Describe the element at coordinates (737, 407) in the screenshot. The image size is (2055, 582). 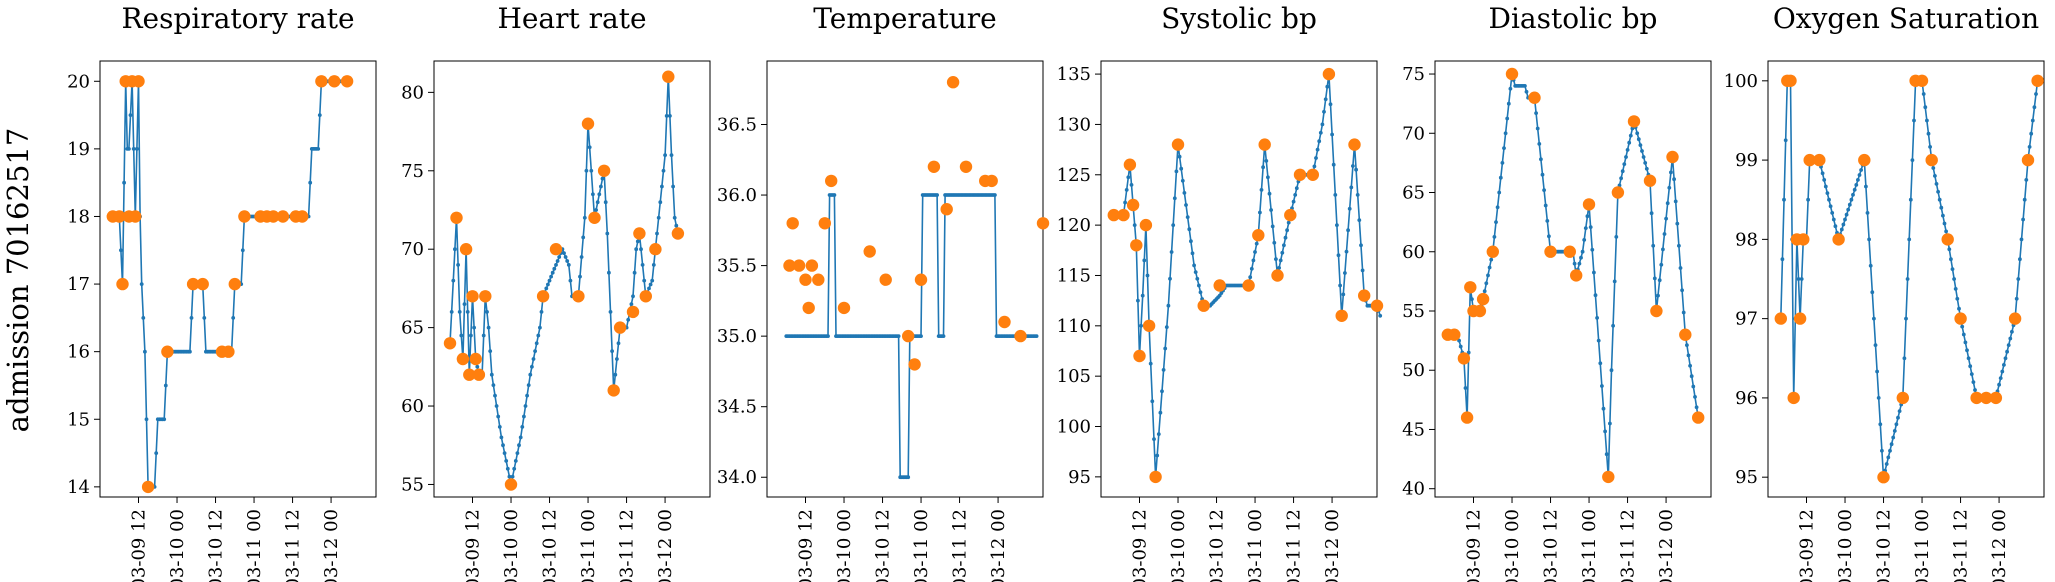
I see `y-tick-label: 34.5` at that location.